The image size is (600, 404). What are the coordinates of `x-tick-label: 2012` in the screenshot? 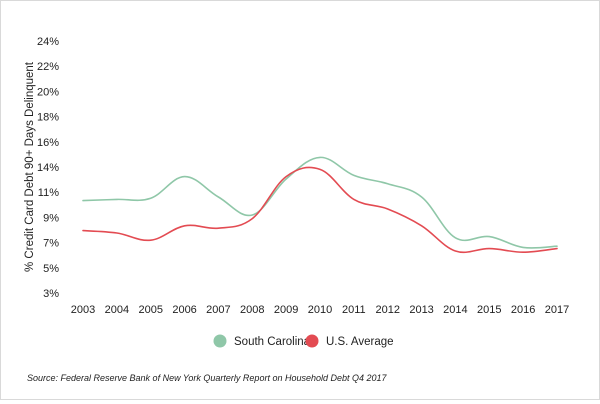 It's located at (387, 310).